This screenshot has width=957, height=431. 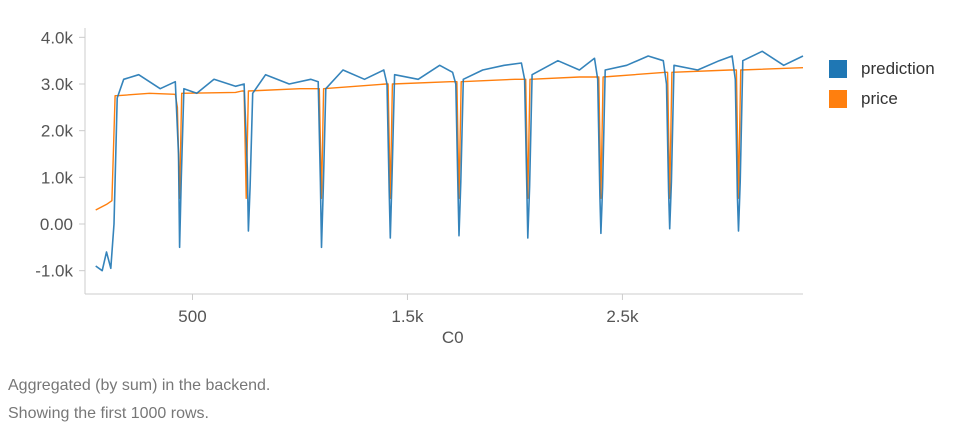 What do you see at coordinates (57, 37) in the screenshot?
I see `y-tick-label: 4.0k` at bounding box center [57, 37].